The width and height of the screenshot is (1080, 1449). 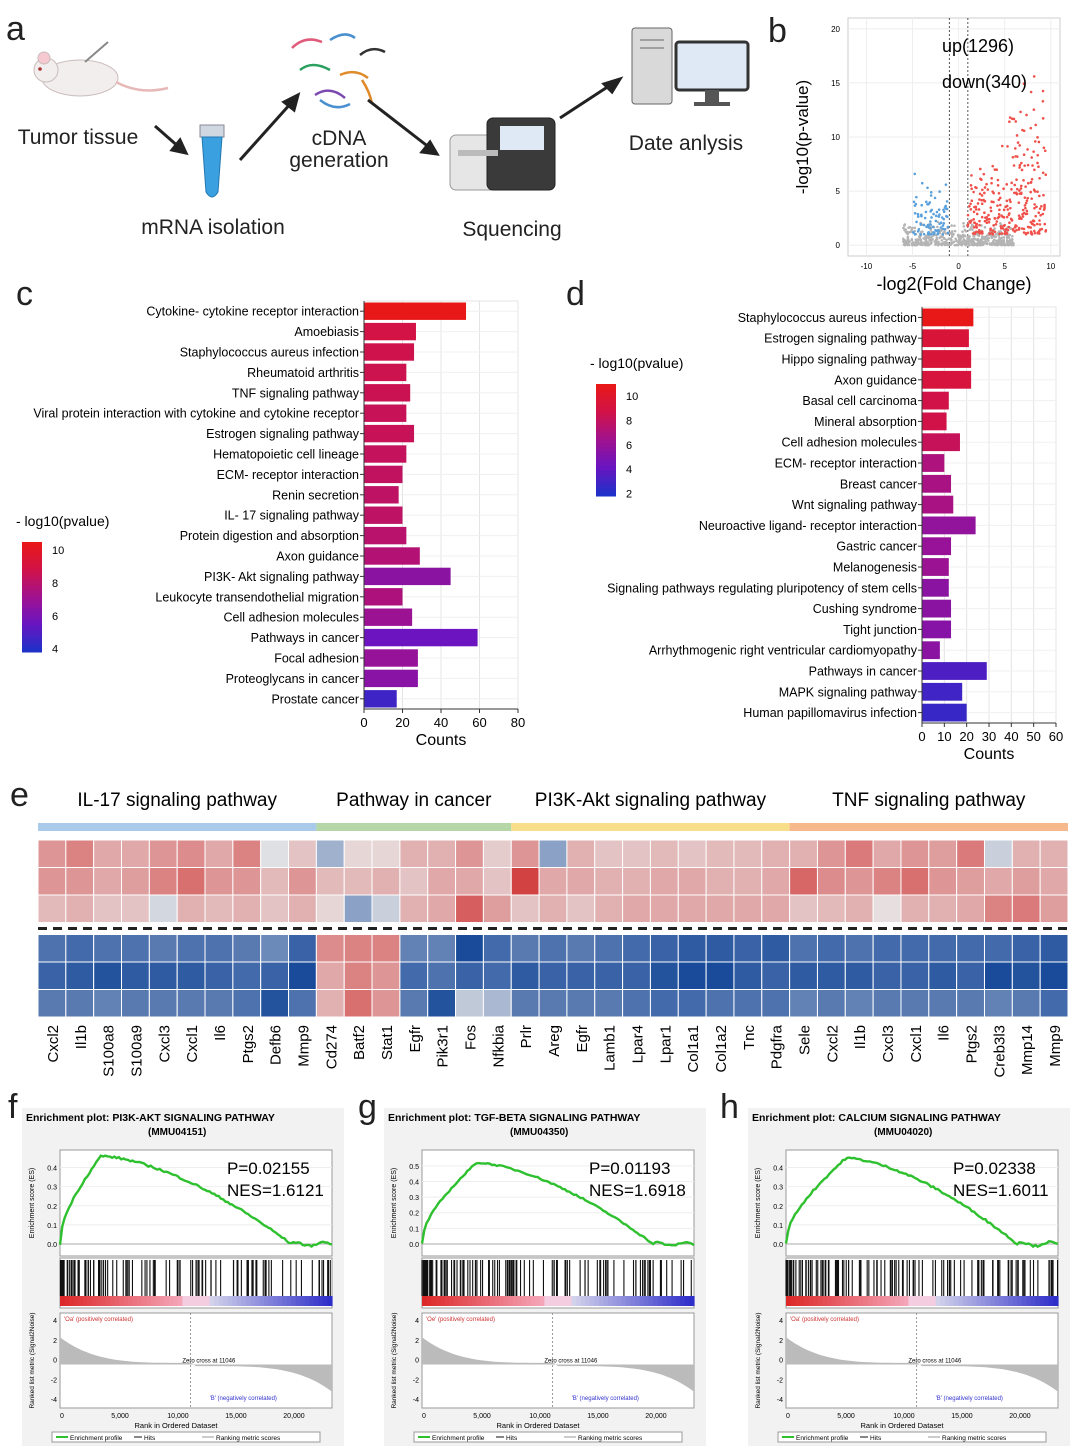 What do you see at coordinates (777, 31) in the screenshot?
I see `panel-label-b: b` at bounding box center [777, 31].